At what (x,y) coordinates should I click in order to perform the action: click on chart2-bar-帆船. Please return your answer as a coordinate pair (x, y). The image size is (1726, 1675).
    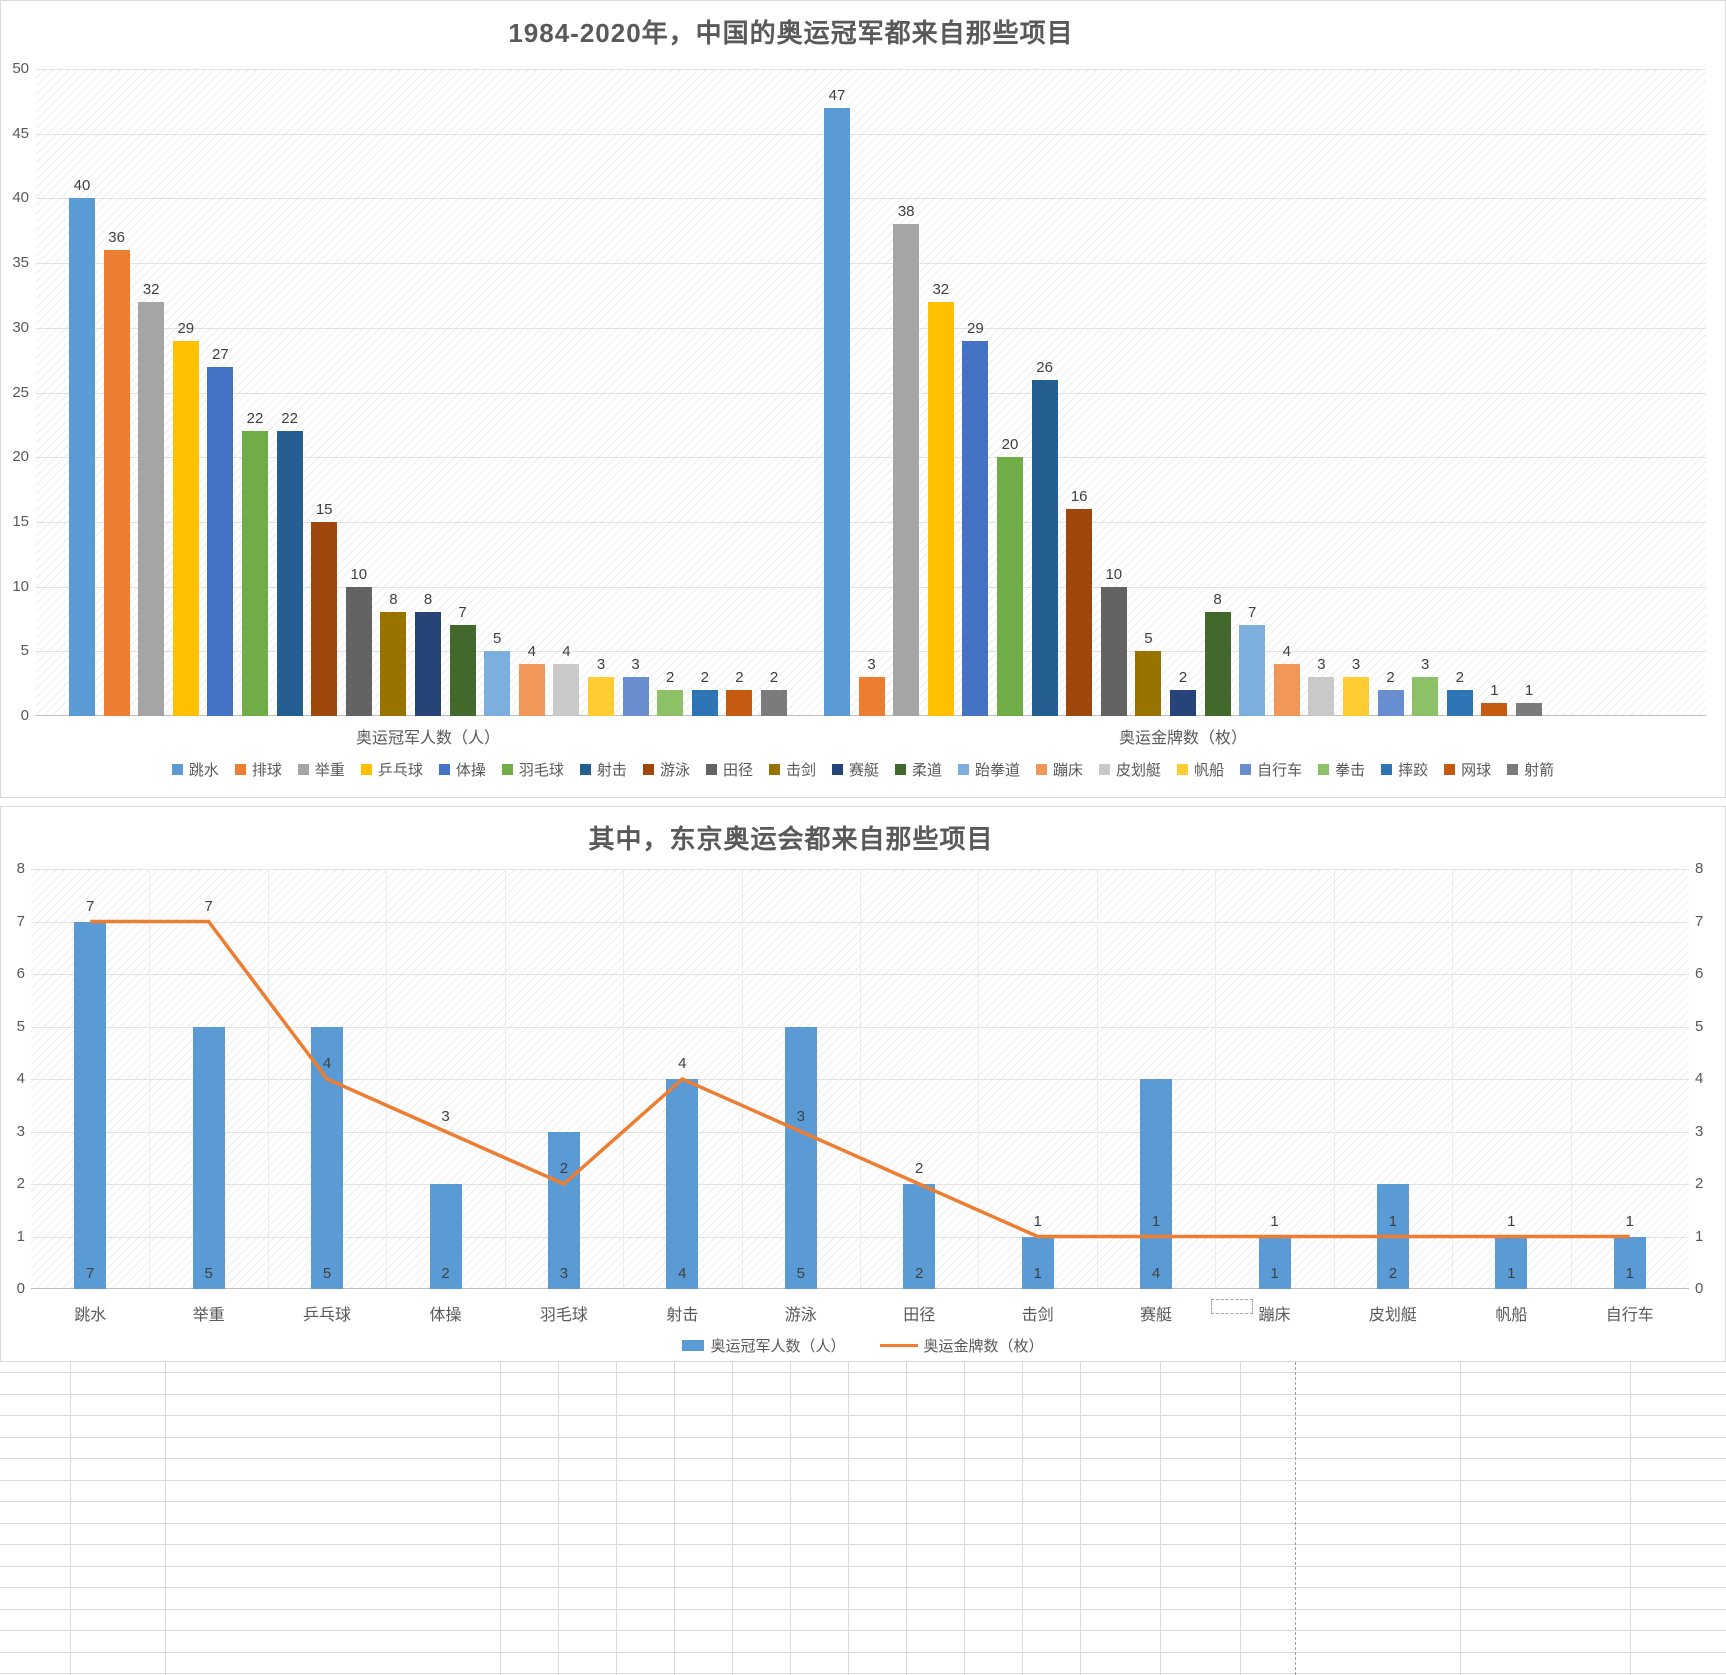
    Looking at the image, I should click on (1511, 1262).